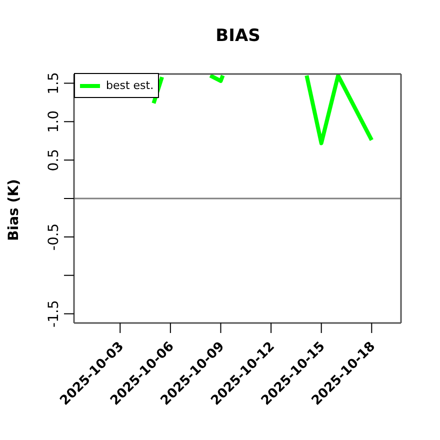 This screenshot has height=440, width=440. Describe the element at coordinates (54, 314) in the screenshot. I see `y-tick-label: -1.5` at that location.